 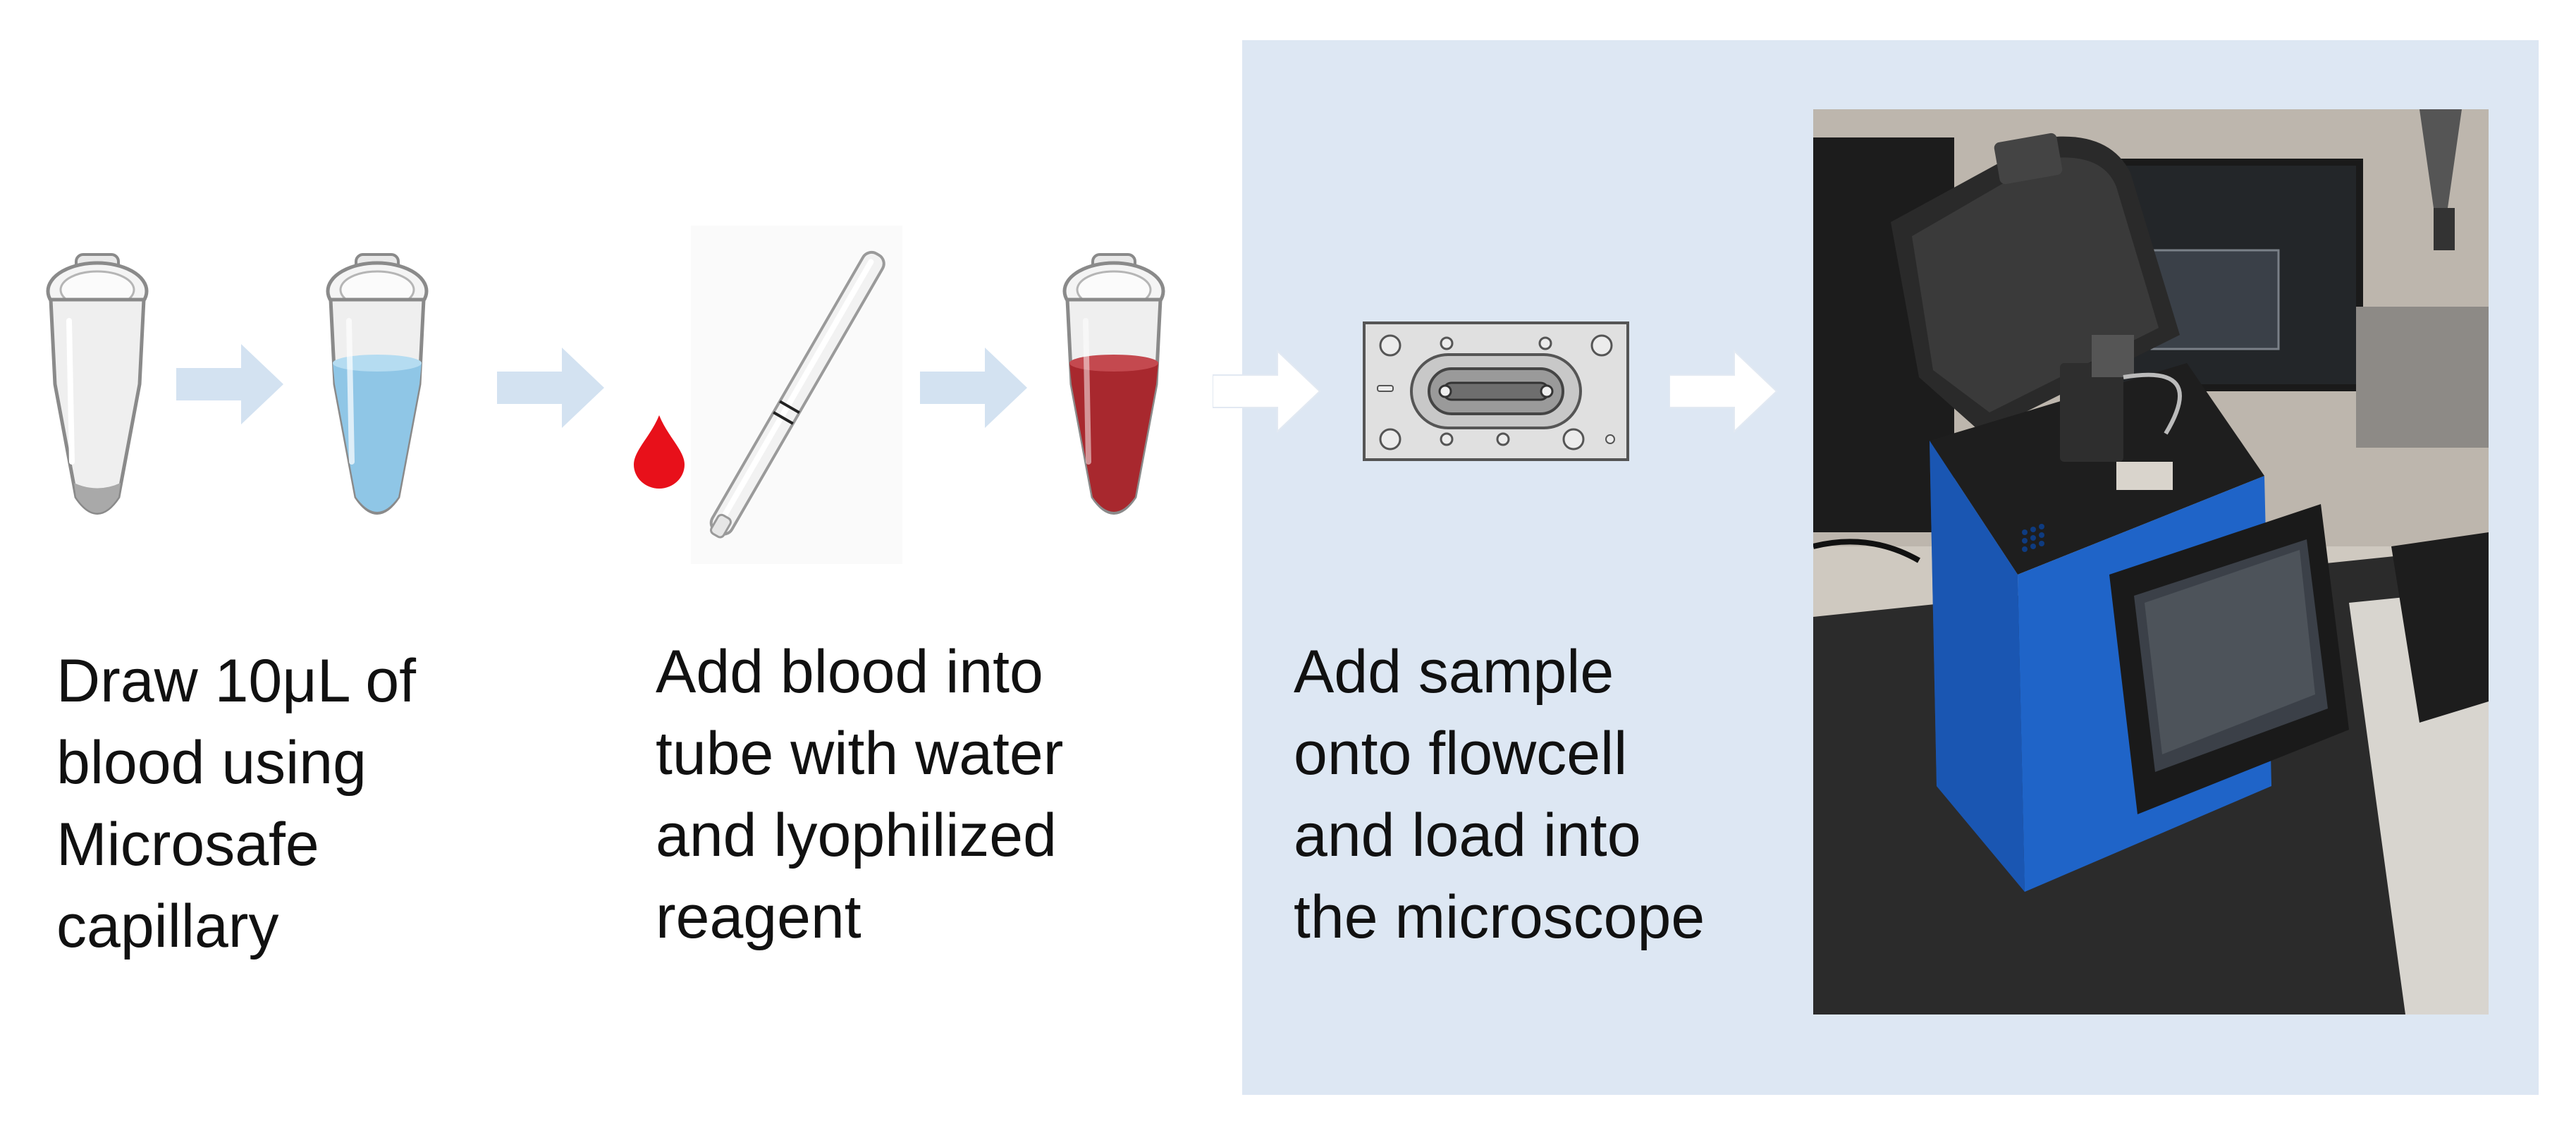 What do you see at coordinates (856, 835) in the screenshot?
I see `caption-line: and lyophilized` at bounding box center [856, 835].